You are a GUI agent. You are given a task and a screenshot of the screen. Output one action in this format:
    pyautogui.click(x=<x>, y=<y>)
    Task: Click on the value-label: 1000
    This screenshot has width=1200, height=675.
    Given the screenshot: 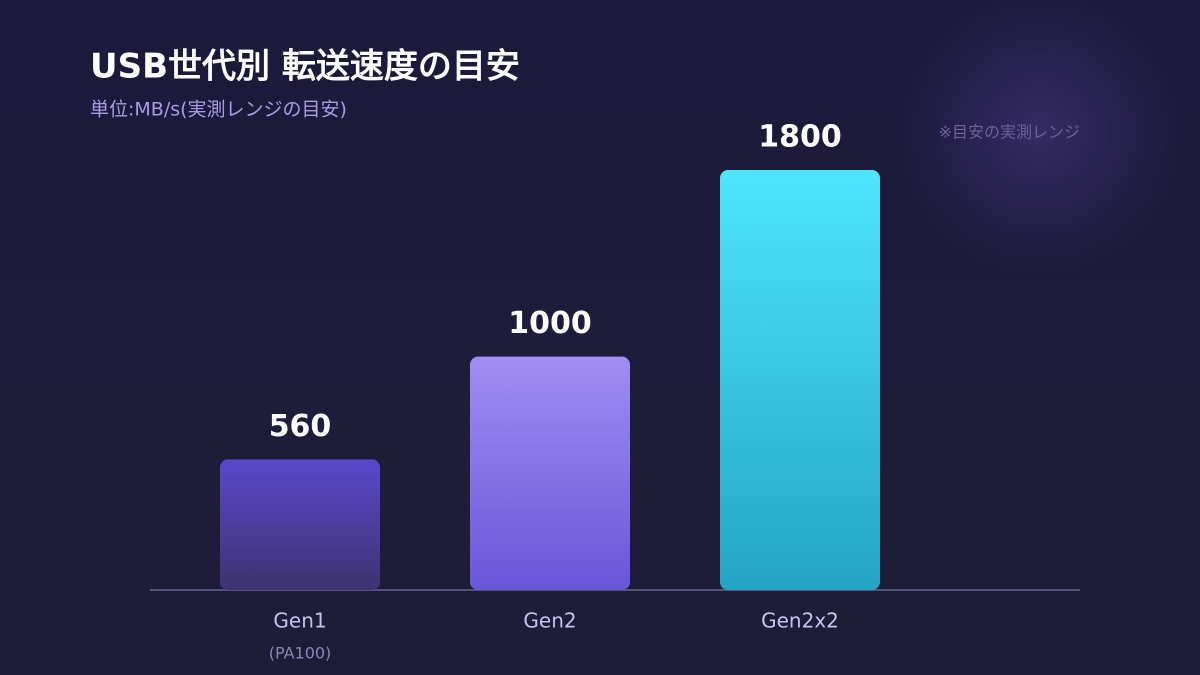 What is the action you would take?
    pyautogui.click(x=550, y=323)
    